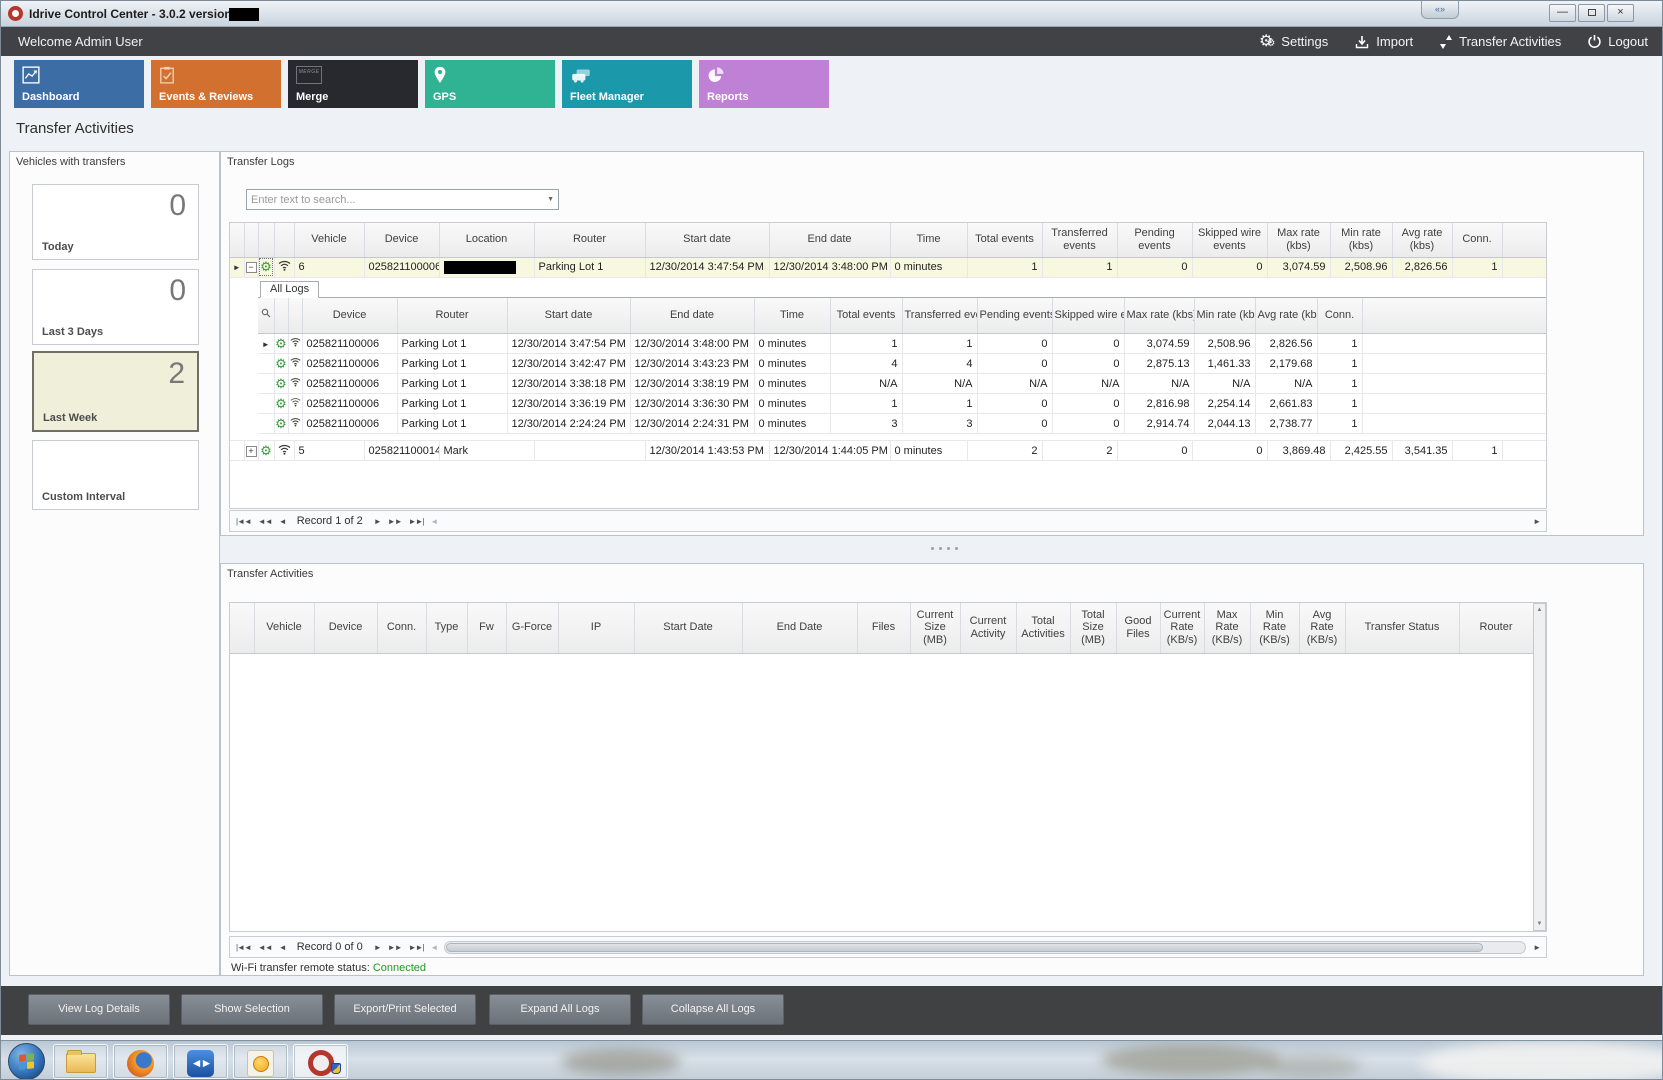  I want to click on col-min-rate: Min Rate (KB/s), so click(1275, 628).